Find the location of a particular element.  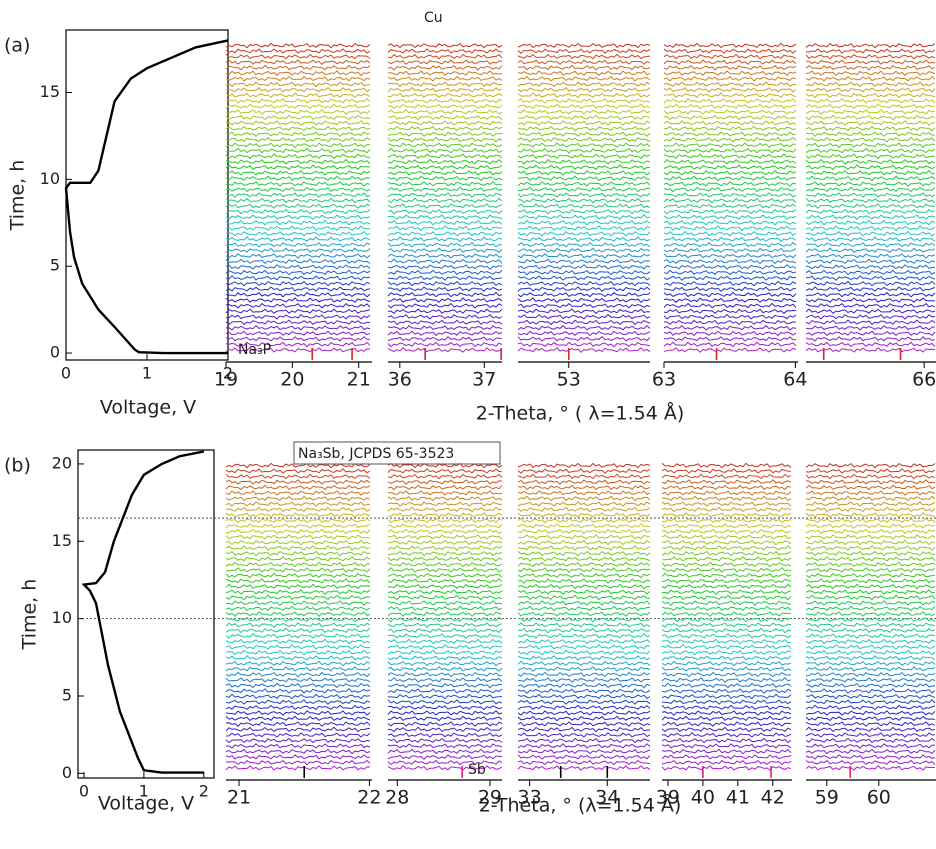

x-tick-label: 41 is located at coordinates (738, 798).